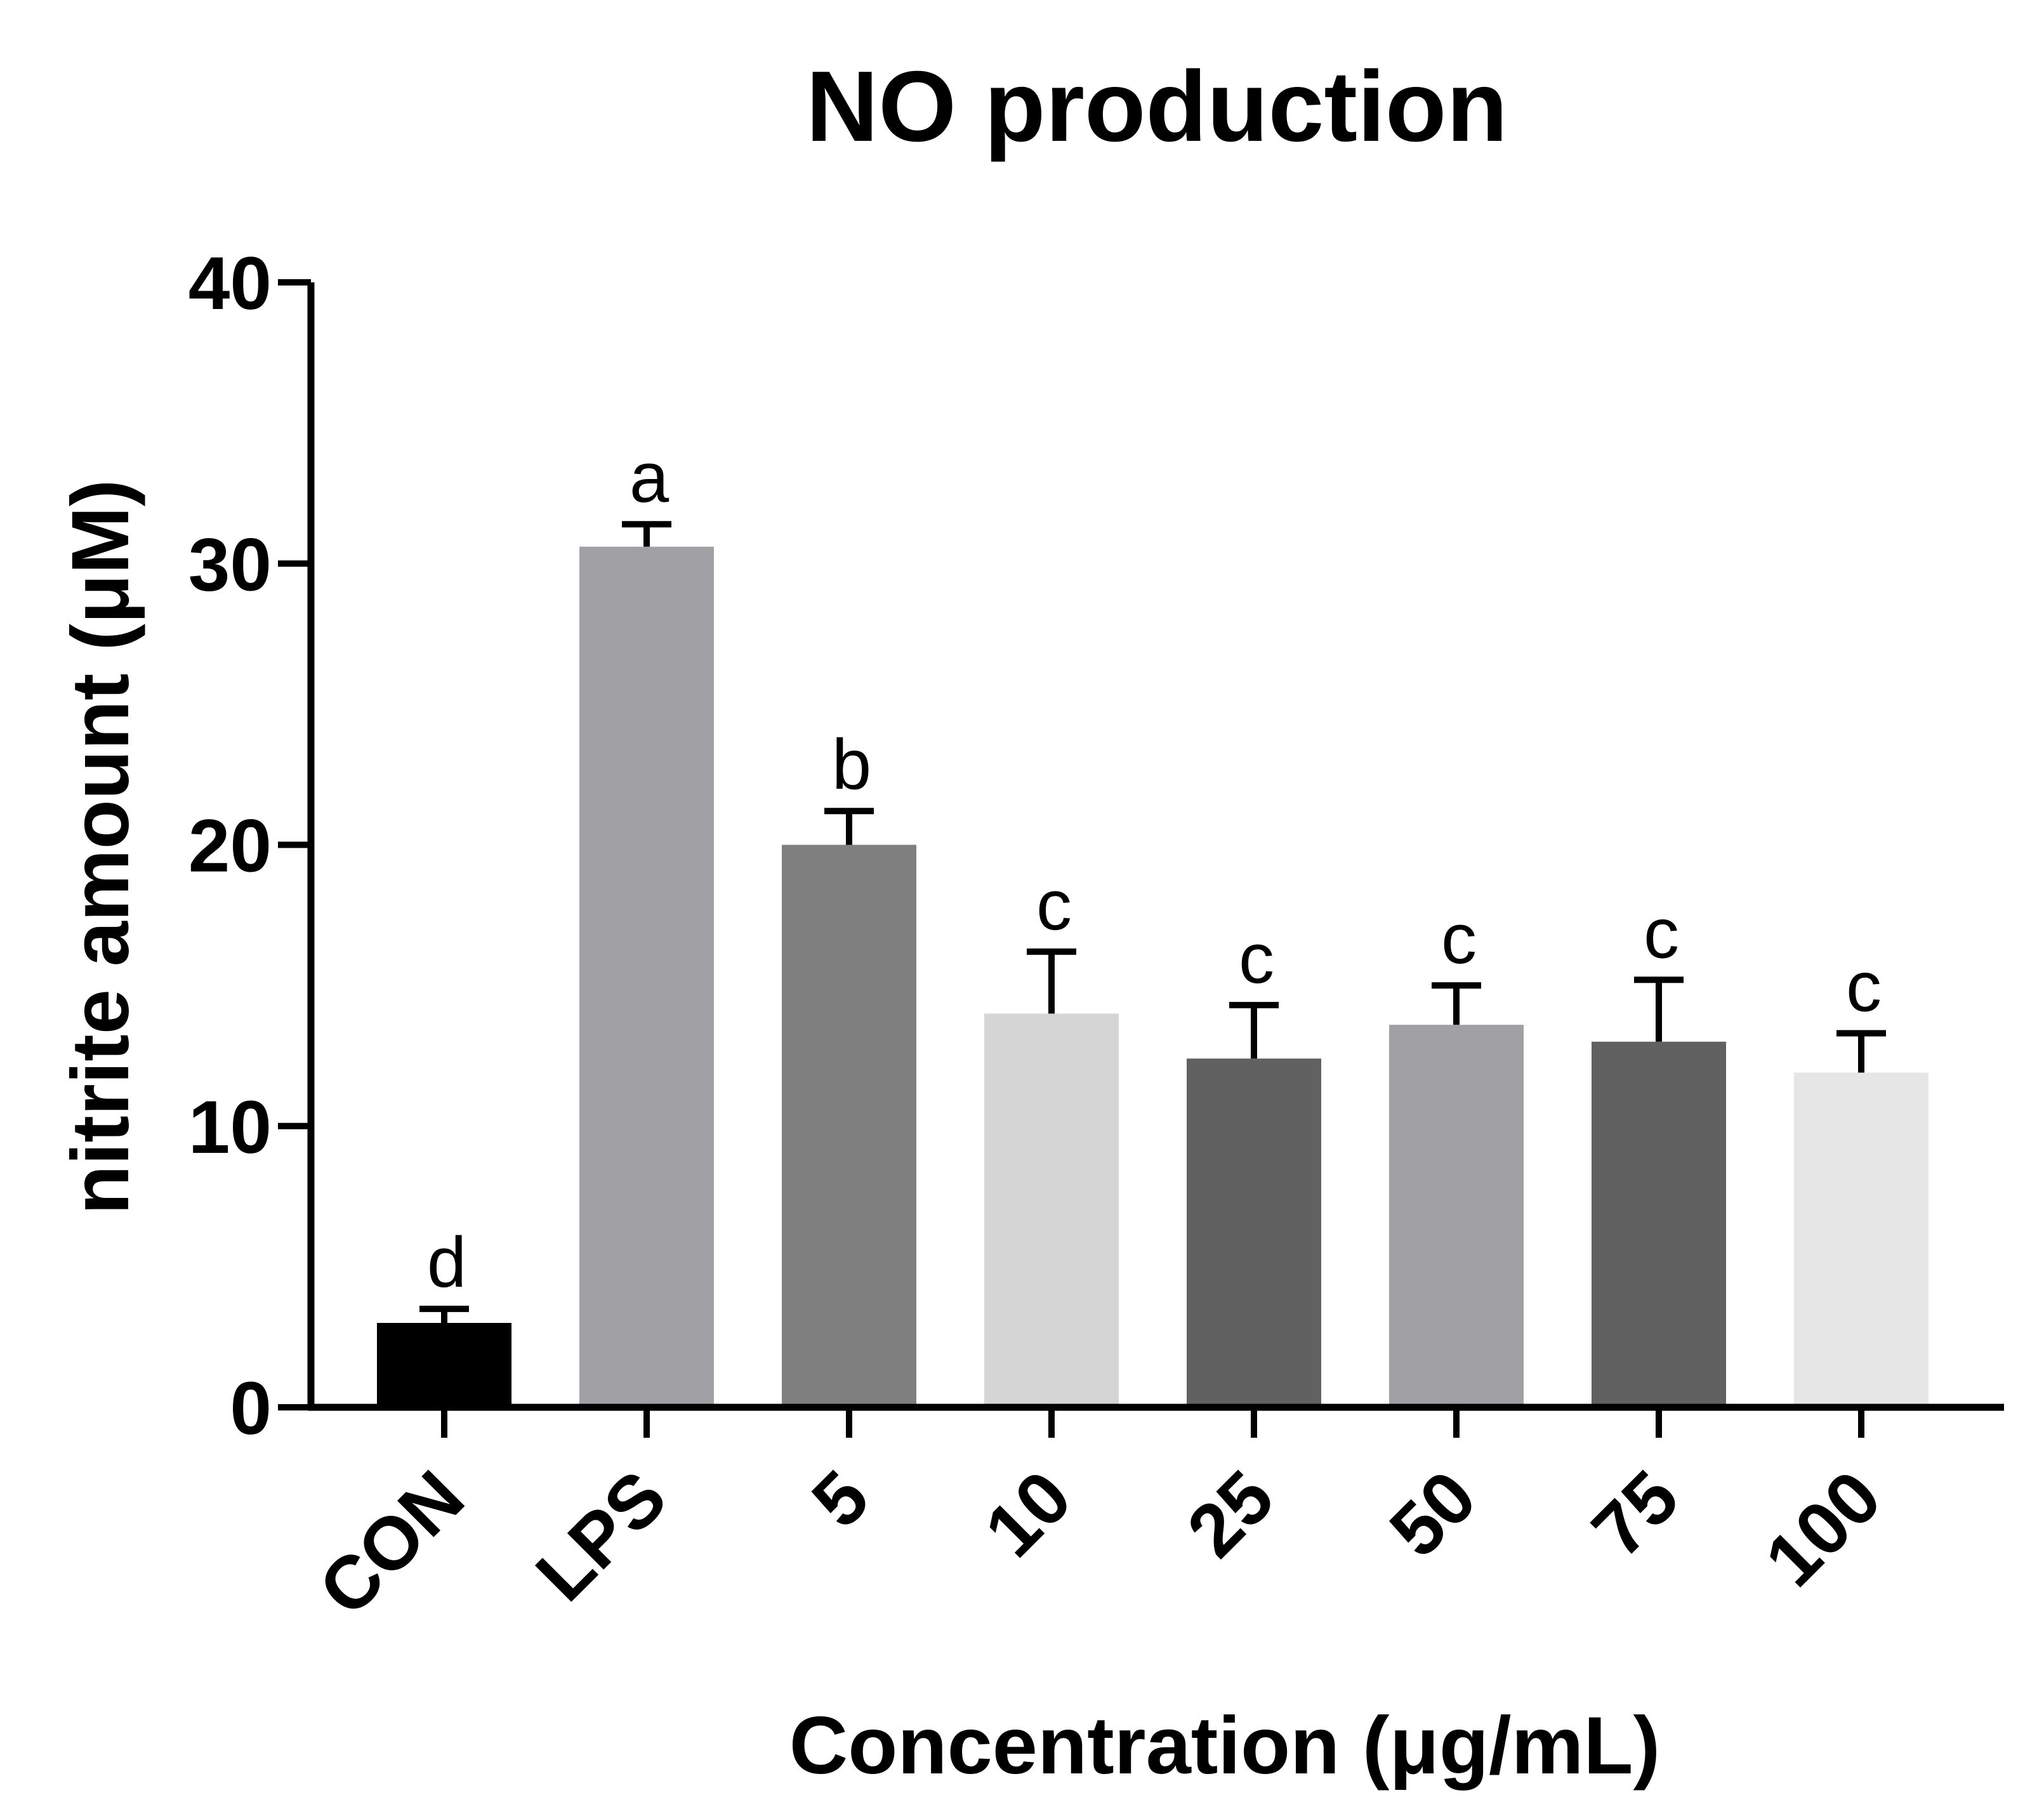 This screenshot has width=2044, height=1814. Describe the element at coordinates (446, 1262) in the screenshot. I see `significance-letter: d` at that location.